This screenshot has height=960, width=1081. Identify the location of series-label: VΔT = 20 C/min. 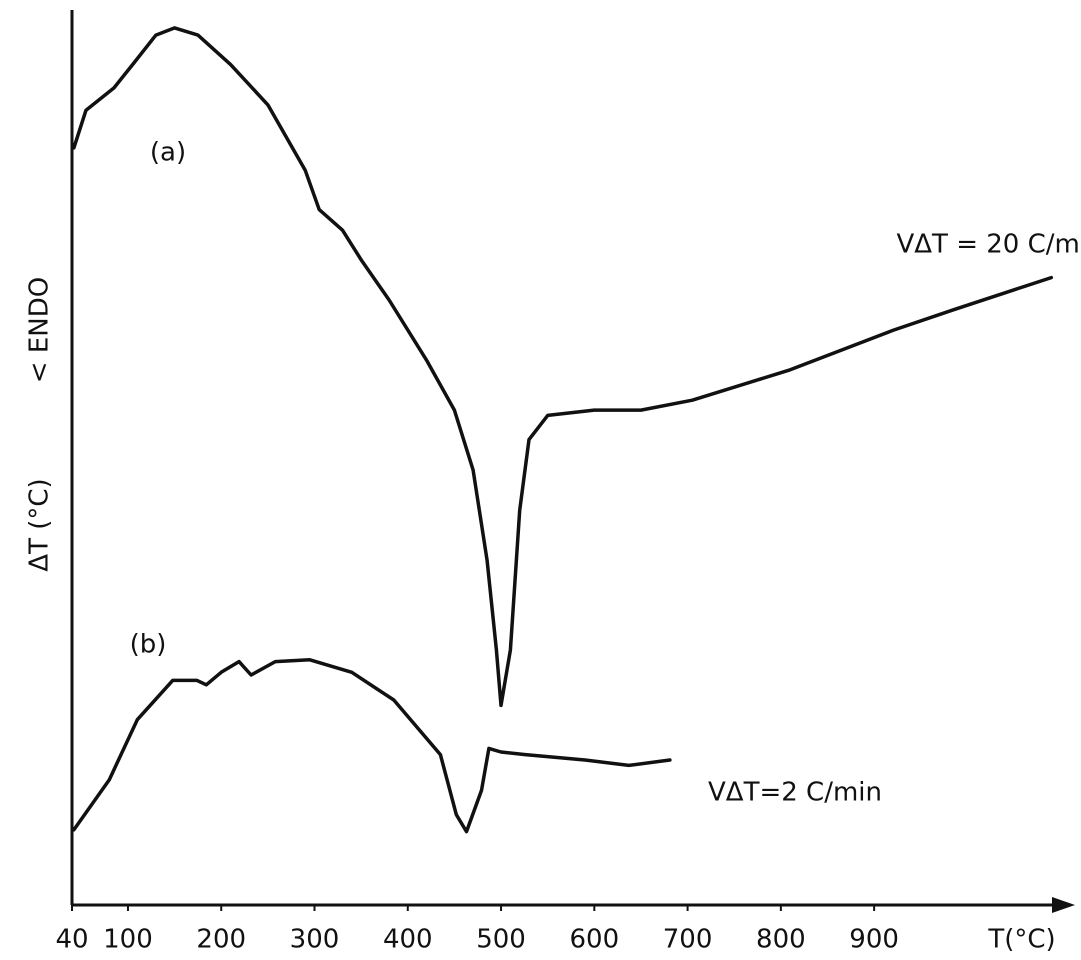
(988, 245).